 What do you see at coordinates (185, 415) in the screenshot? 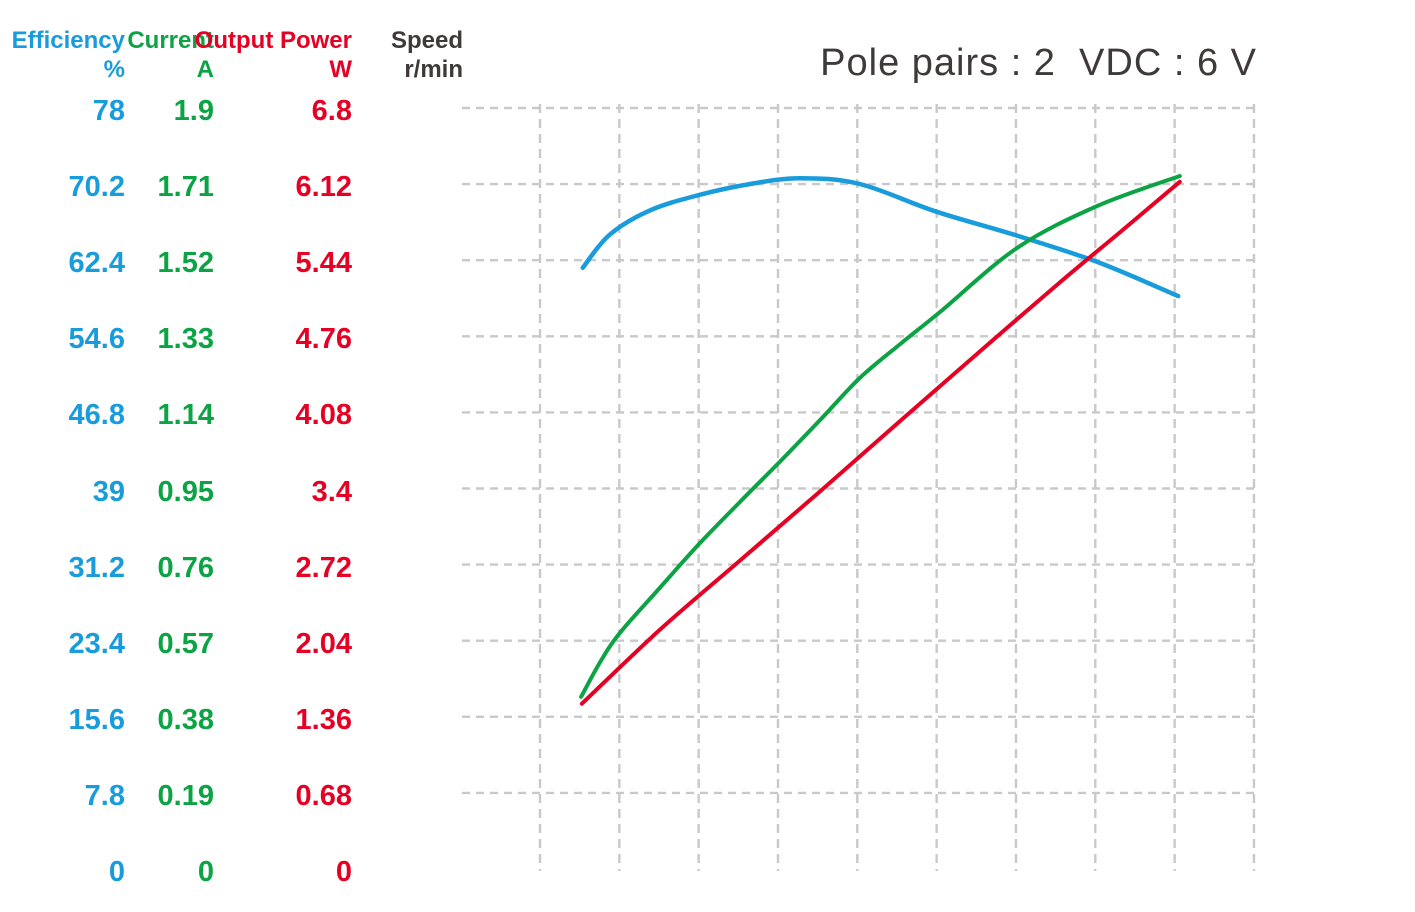
I see `axis-tick-current: 1.14` at bounding box center [185, 415].